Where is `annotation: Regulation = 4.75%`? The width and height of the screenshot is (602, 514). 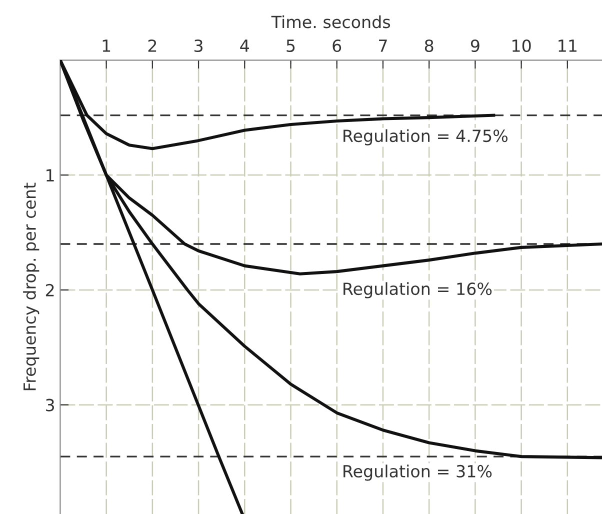 annotation: Regulation = 4.75% is located at coordinates (426, 137).